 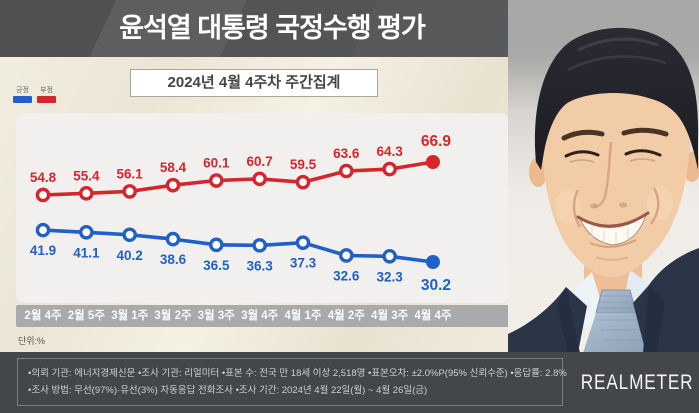 I want to click on data-point-value-label: 37.3, so click(x=303, y=263).